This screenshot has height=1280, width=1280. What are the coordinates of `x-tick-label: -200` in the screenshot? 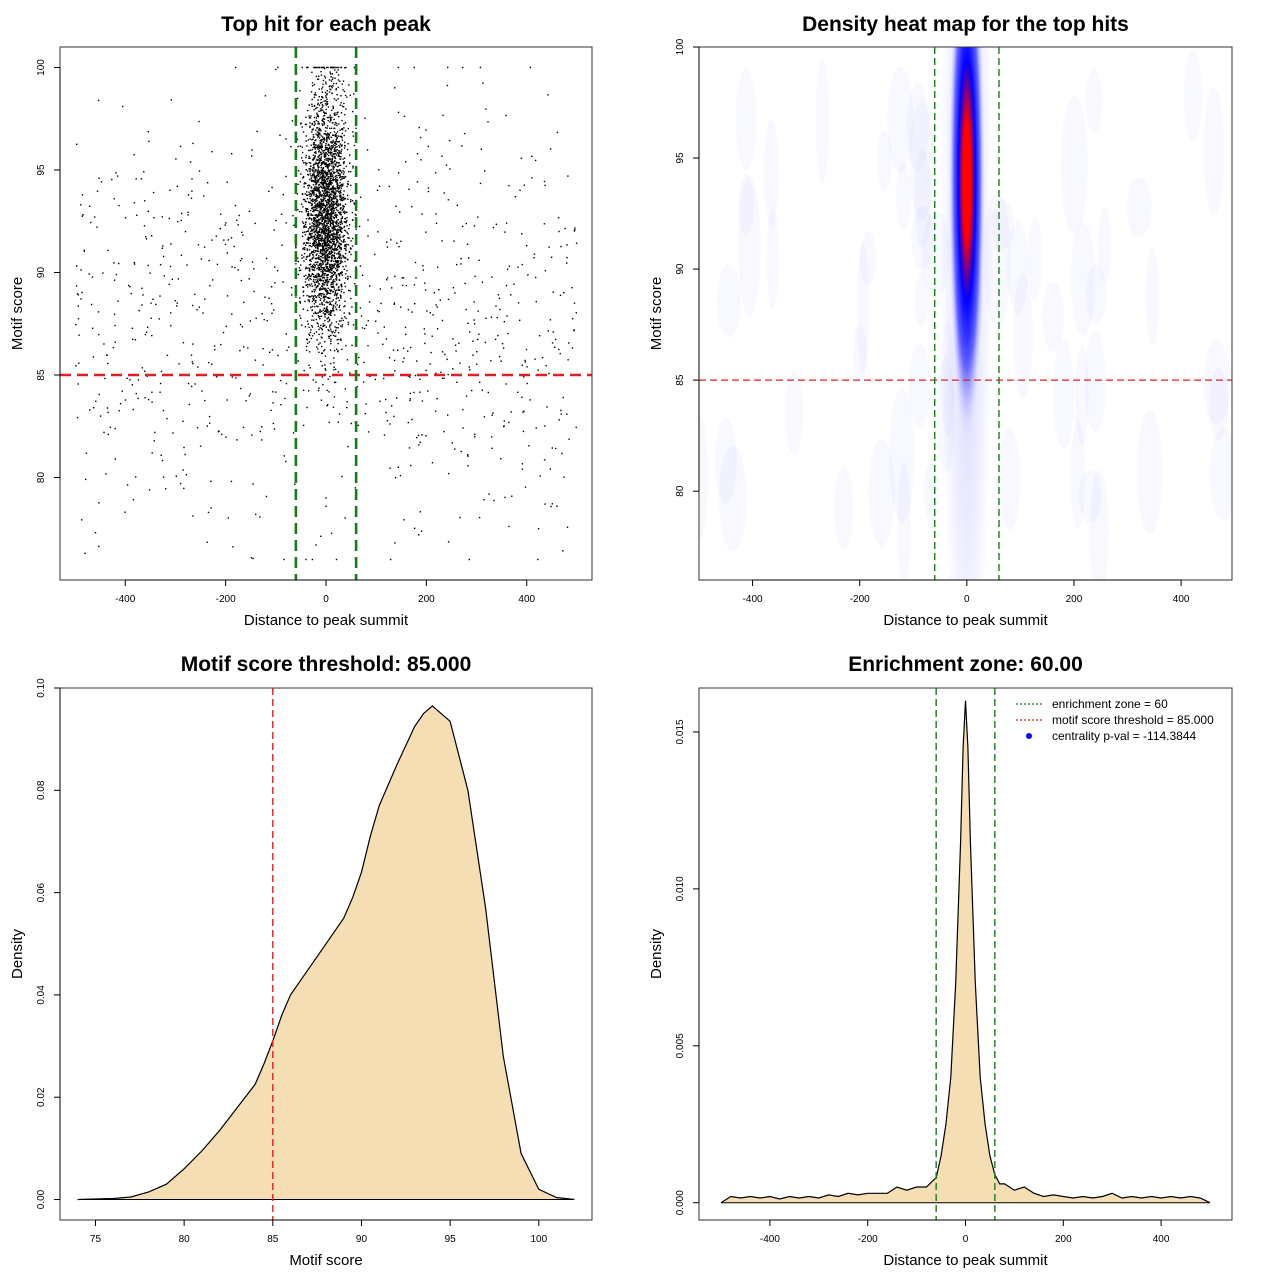 It's located at (226, 599).